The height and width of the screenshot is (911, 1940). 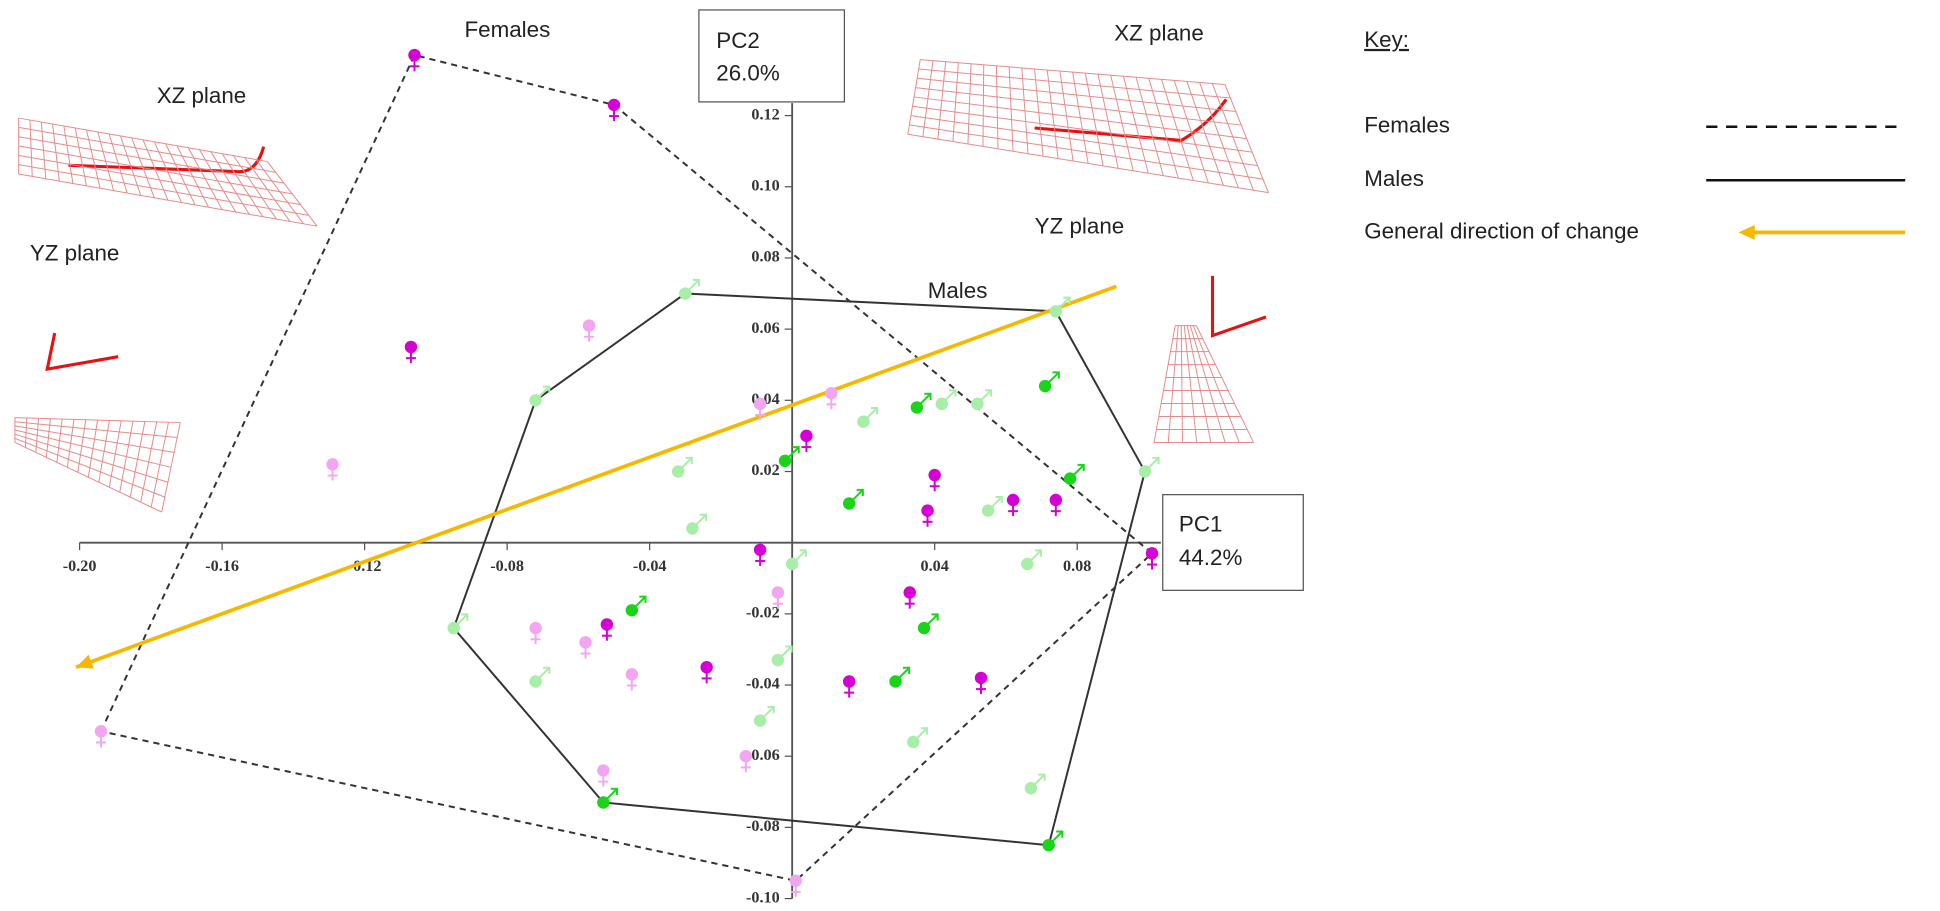 What do you see at coordinates (1746, 232) in the screenshot?
I see `legend-arrowhead` at bounding box center [1746, 232].